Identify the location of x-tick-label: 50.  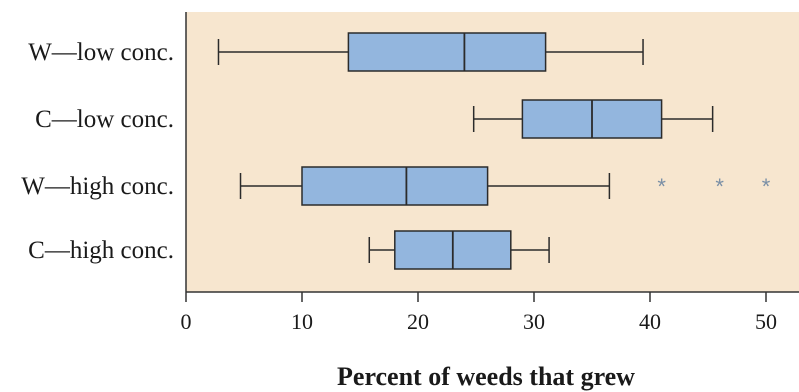
(766, 321).